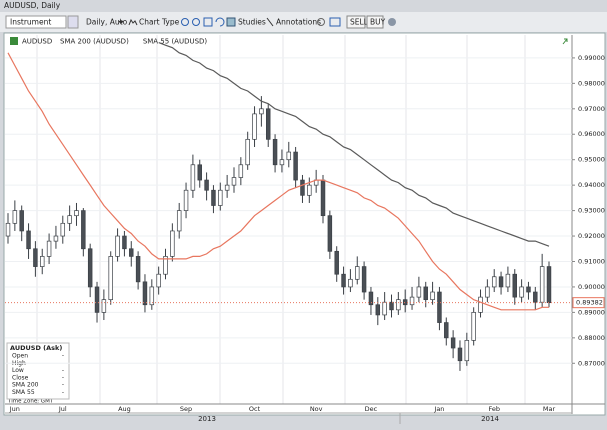 The width and height of the screenshot is (607, 430). What do you see at coordinates (494, 409) in the screenshot?
I see `x-tick-label: Feb` at bounding box center [494, 409].